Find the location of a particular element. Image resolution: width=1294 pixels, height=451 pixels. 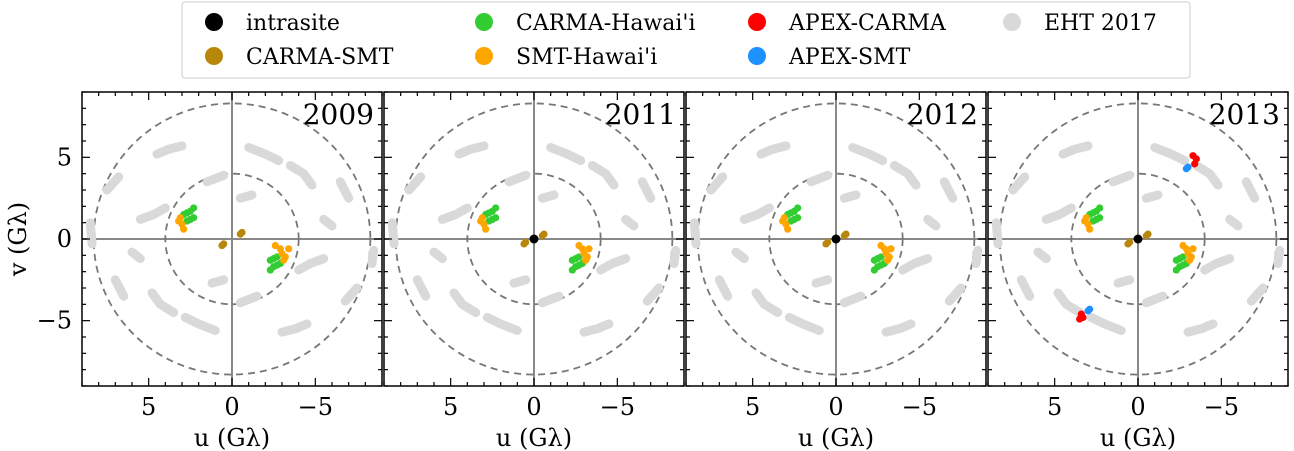

panel-title: 2009 is located at coordinates (338, 114).